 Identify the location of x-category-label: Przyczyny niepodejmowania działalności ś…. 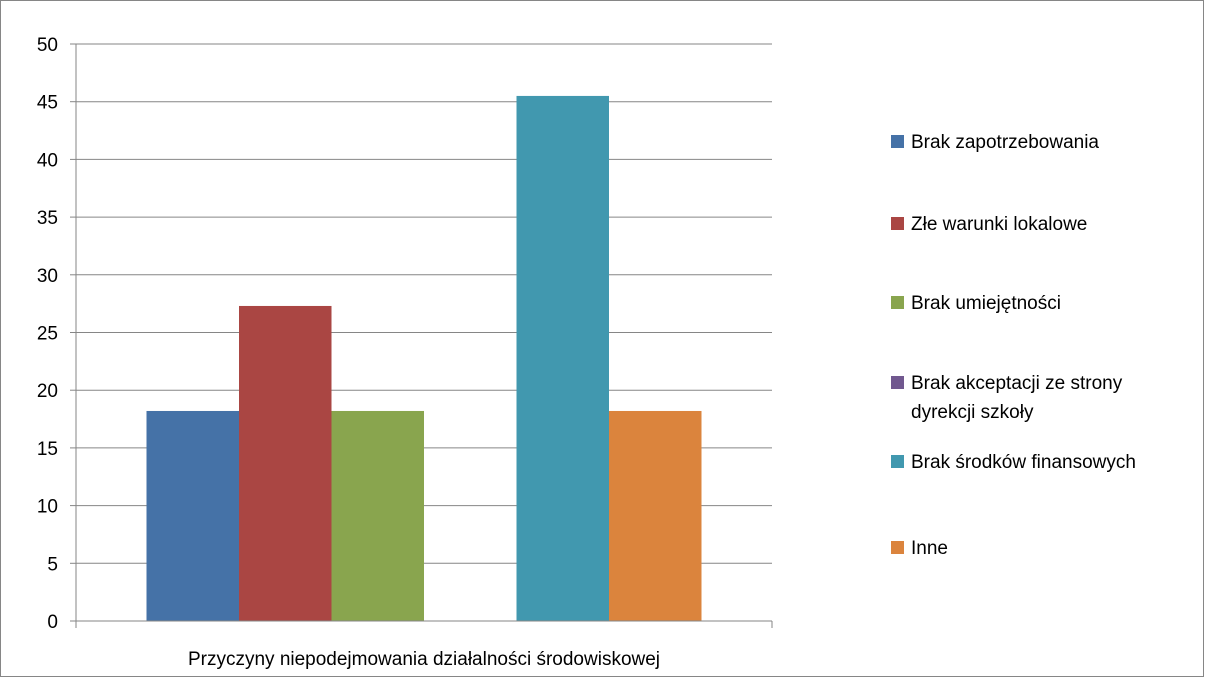
(424, 659).